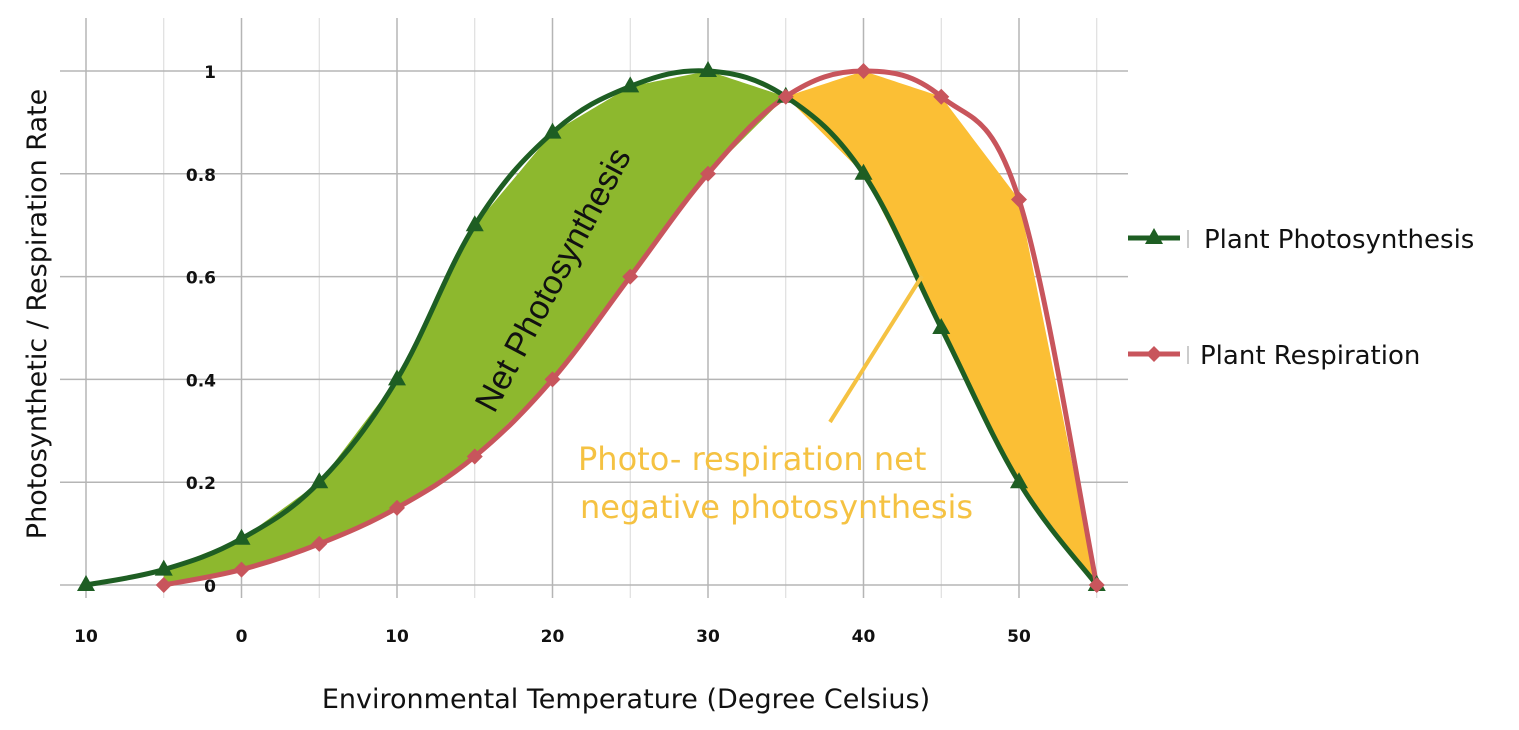 The height and width of the screenshot is (730, 1519). What do you see at coordinates (37, 314) in the screenshot?
I see `y-axis-title: Photosynthetic / Respiration Rate` at bounding box center [37, 314].